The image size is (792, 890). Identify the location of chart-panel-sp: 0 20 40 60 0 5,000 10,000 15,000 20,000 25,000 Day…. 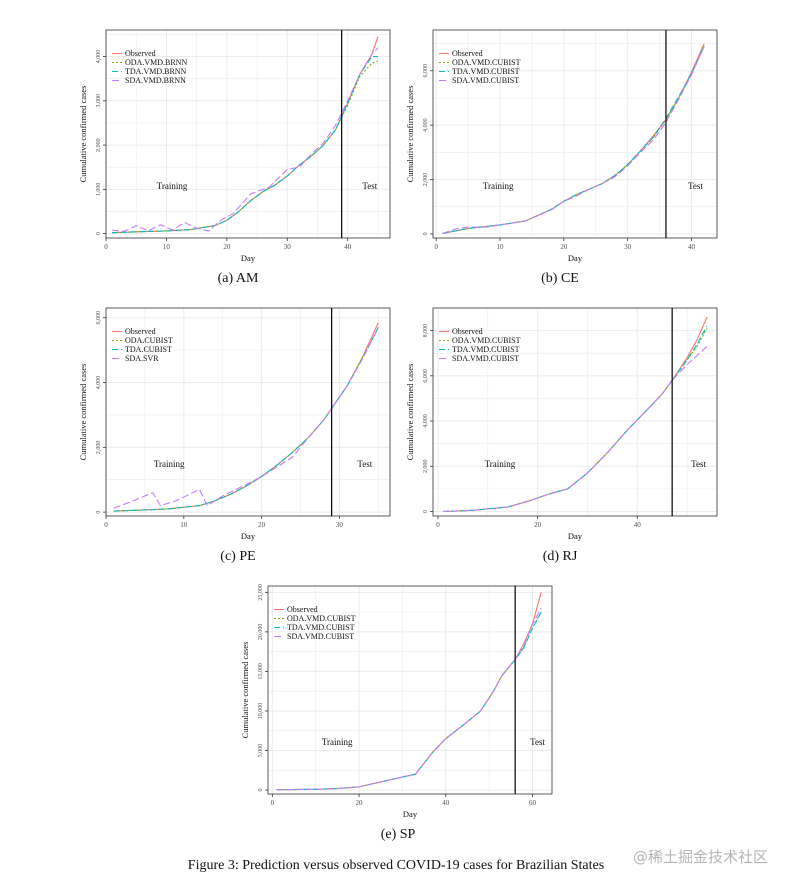
(398, 702).